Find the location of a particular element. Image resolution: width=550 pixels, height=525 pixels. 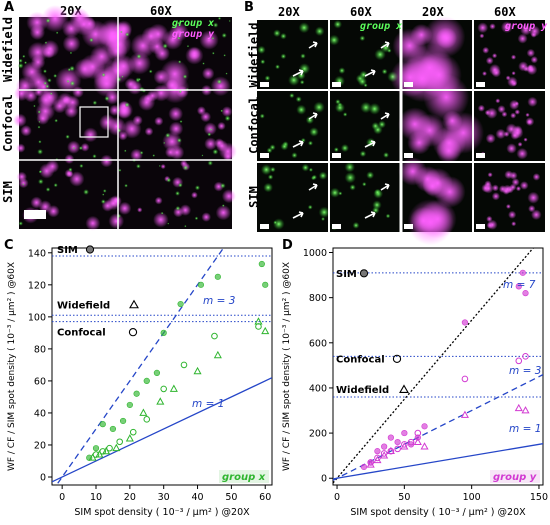

x-tick-label: 50 is located at coordinates (231, 497).